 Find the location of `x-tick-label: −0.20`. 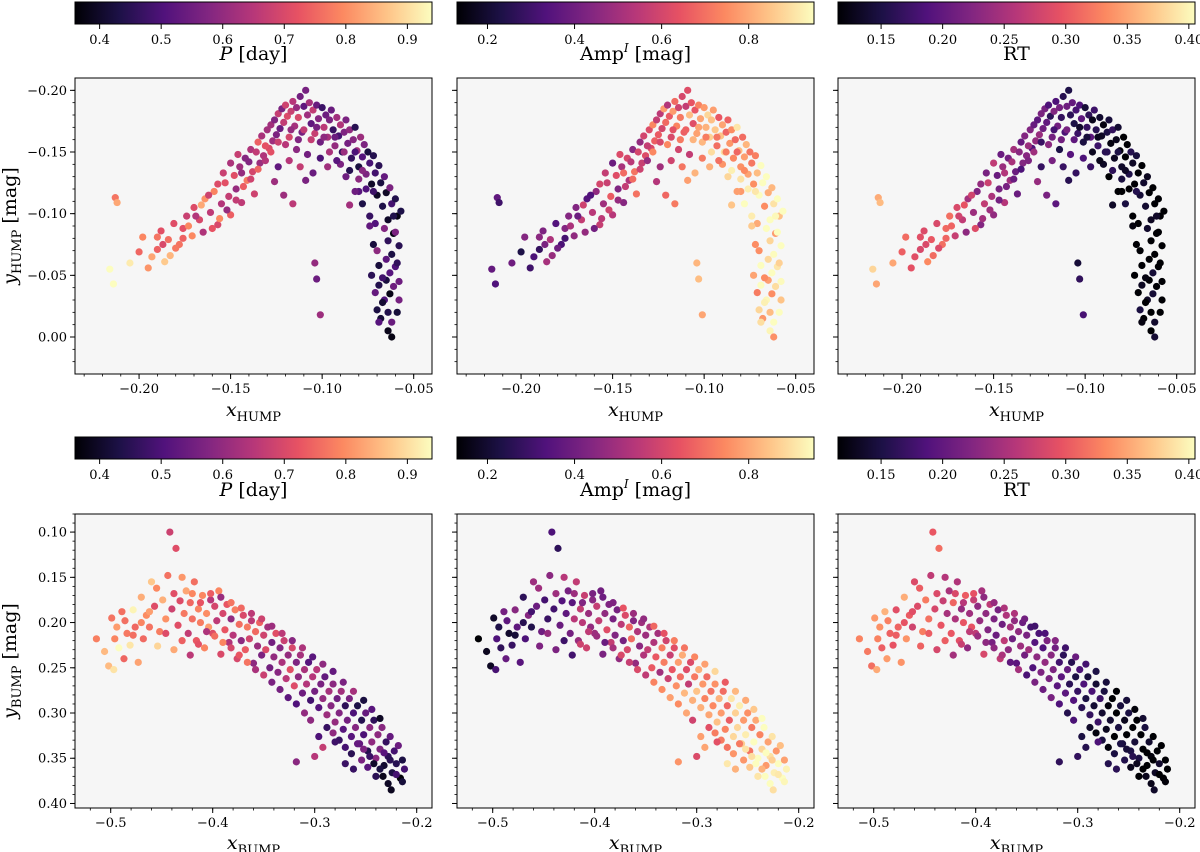

x-tick-label: −0.20 is located at coordinates (139, 389).